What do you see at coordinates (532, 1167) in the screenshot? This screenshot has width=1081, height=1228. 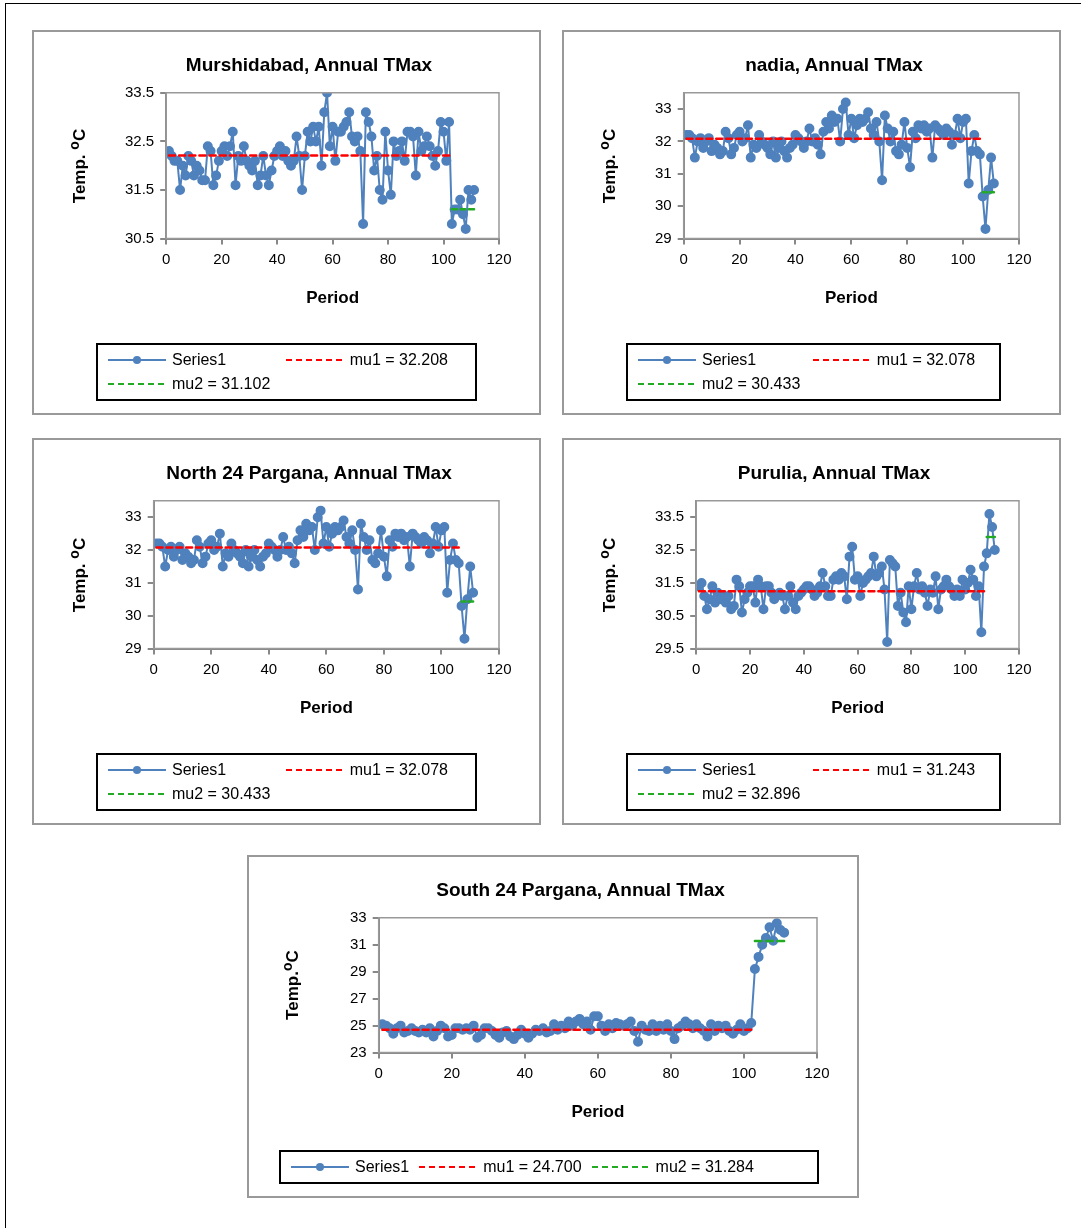 I see `legend-label: mu1 = 24.700` at bounding box center [532, 1167].